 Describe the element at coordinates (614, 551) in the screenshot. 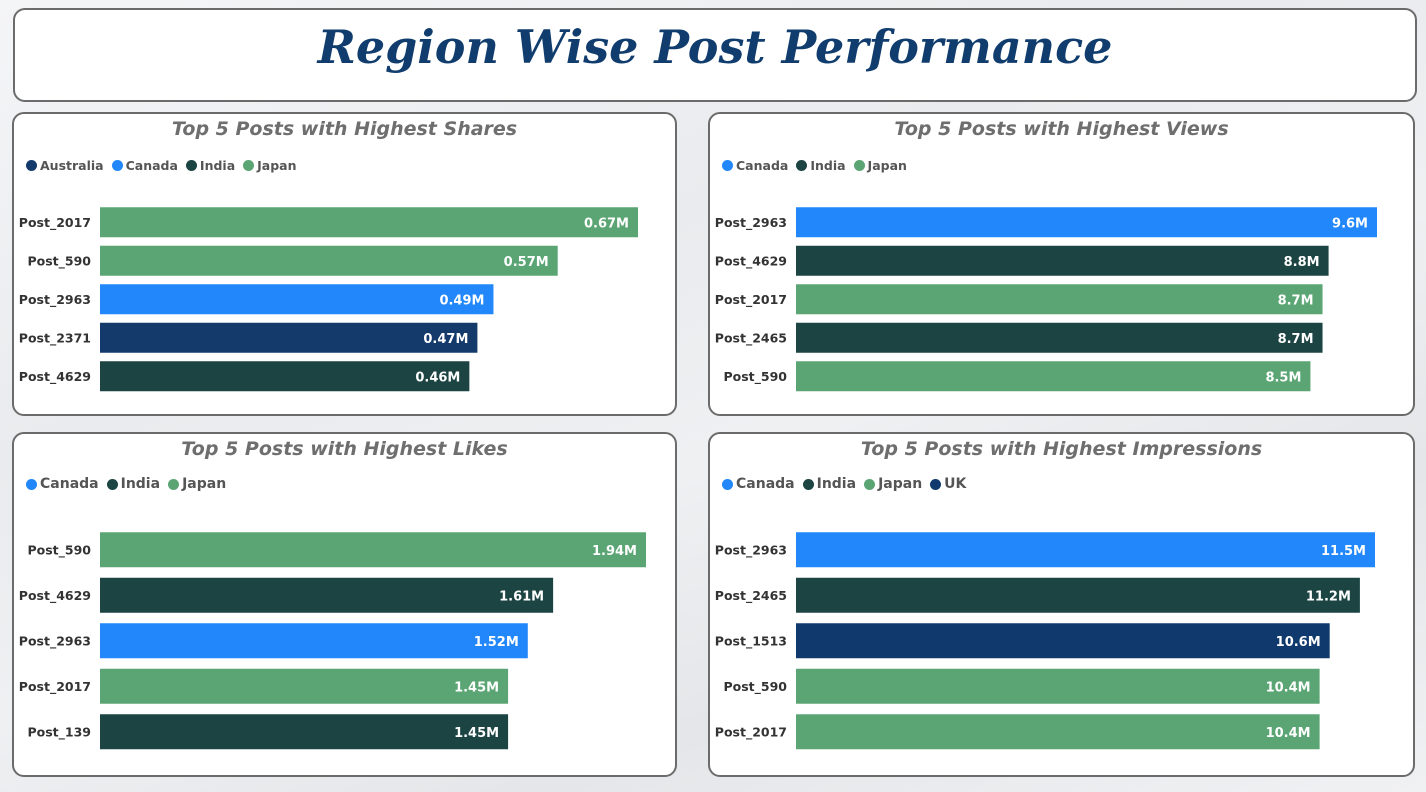

I see `data-label: 1.94M` at that location.